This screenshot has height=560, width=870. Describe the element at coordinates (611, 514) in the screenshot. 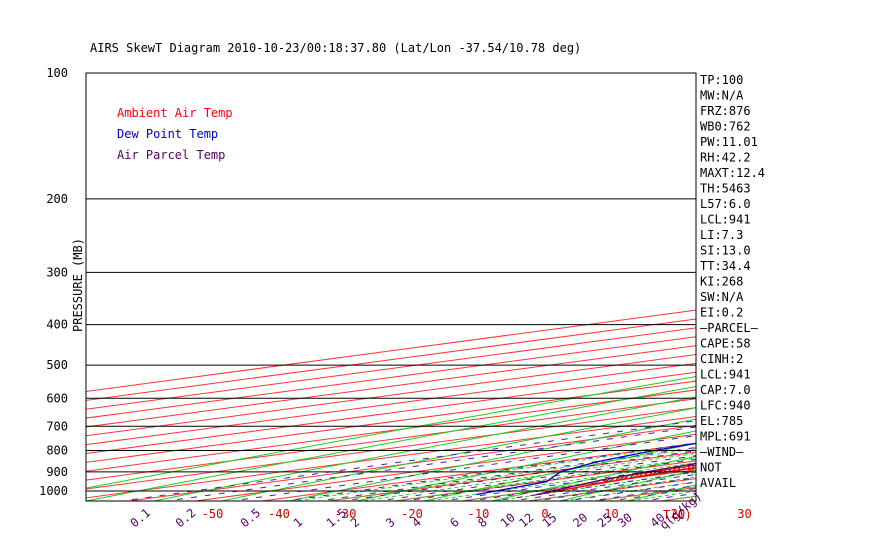

I see `bottom-temperature-tick-label: 10` at that location.